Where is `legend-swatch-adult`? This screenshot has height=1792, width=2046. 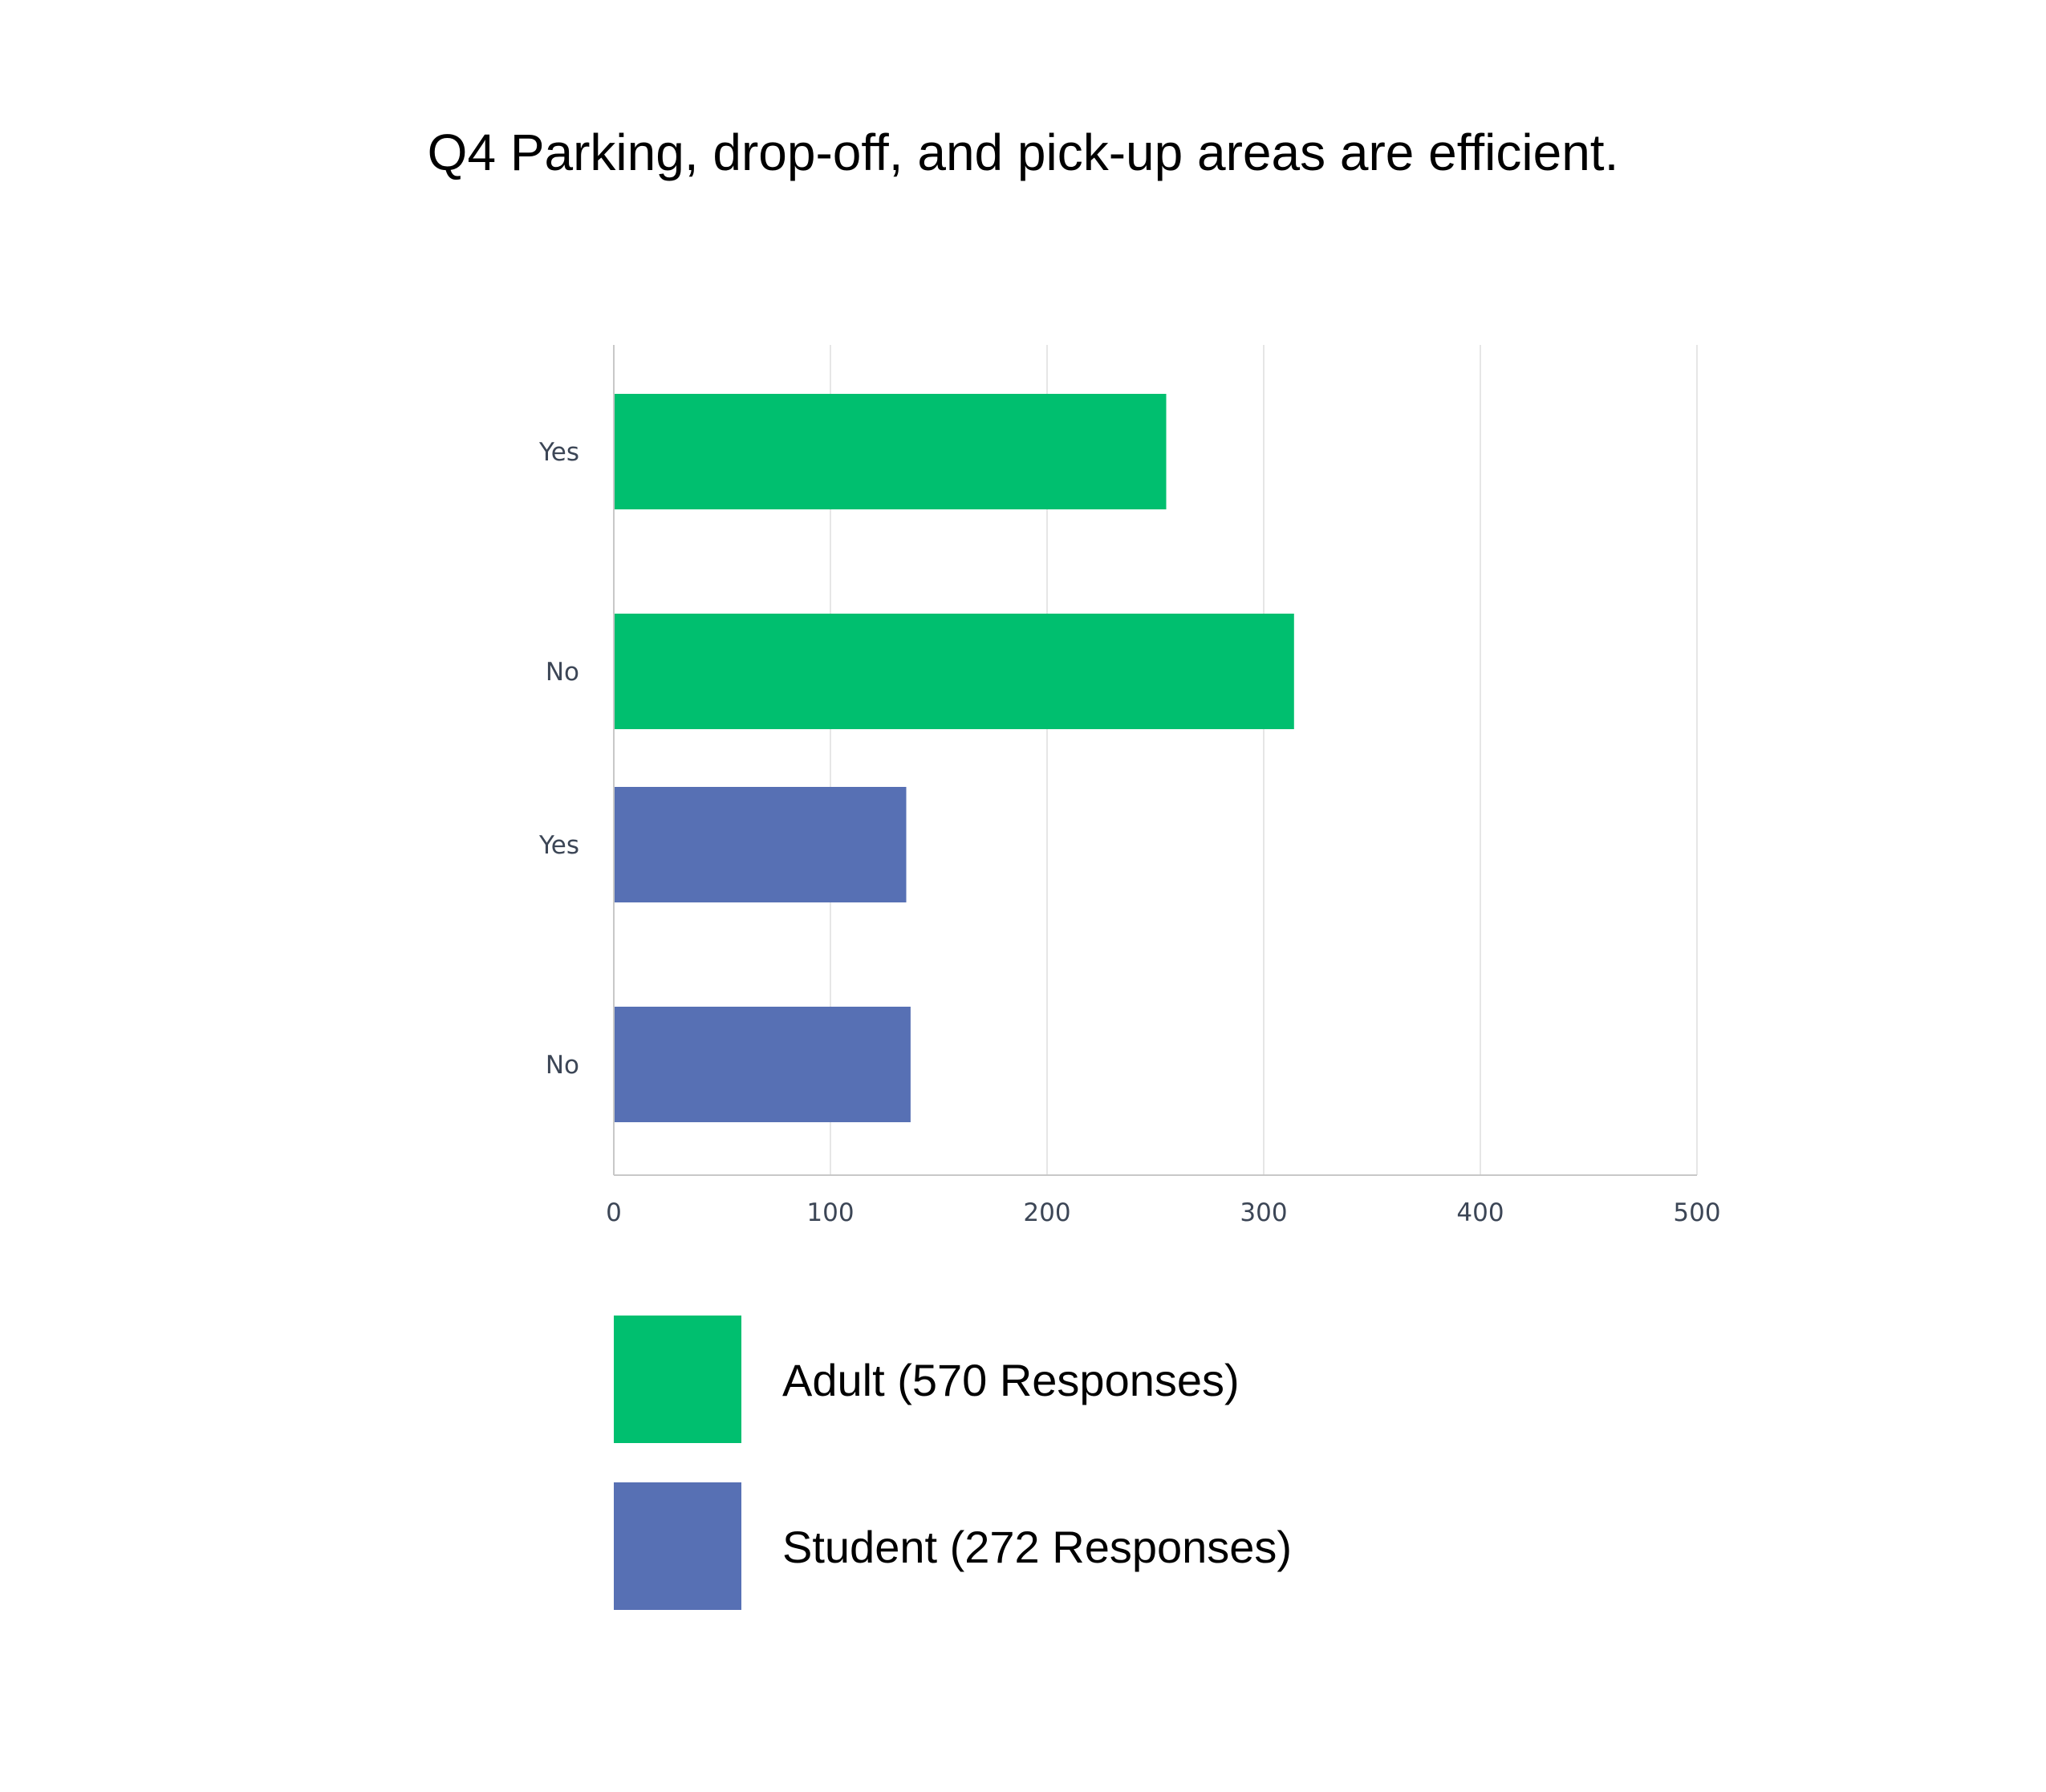 legend-swatch-adult is located at coordinates (677, 1380).